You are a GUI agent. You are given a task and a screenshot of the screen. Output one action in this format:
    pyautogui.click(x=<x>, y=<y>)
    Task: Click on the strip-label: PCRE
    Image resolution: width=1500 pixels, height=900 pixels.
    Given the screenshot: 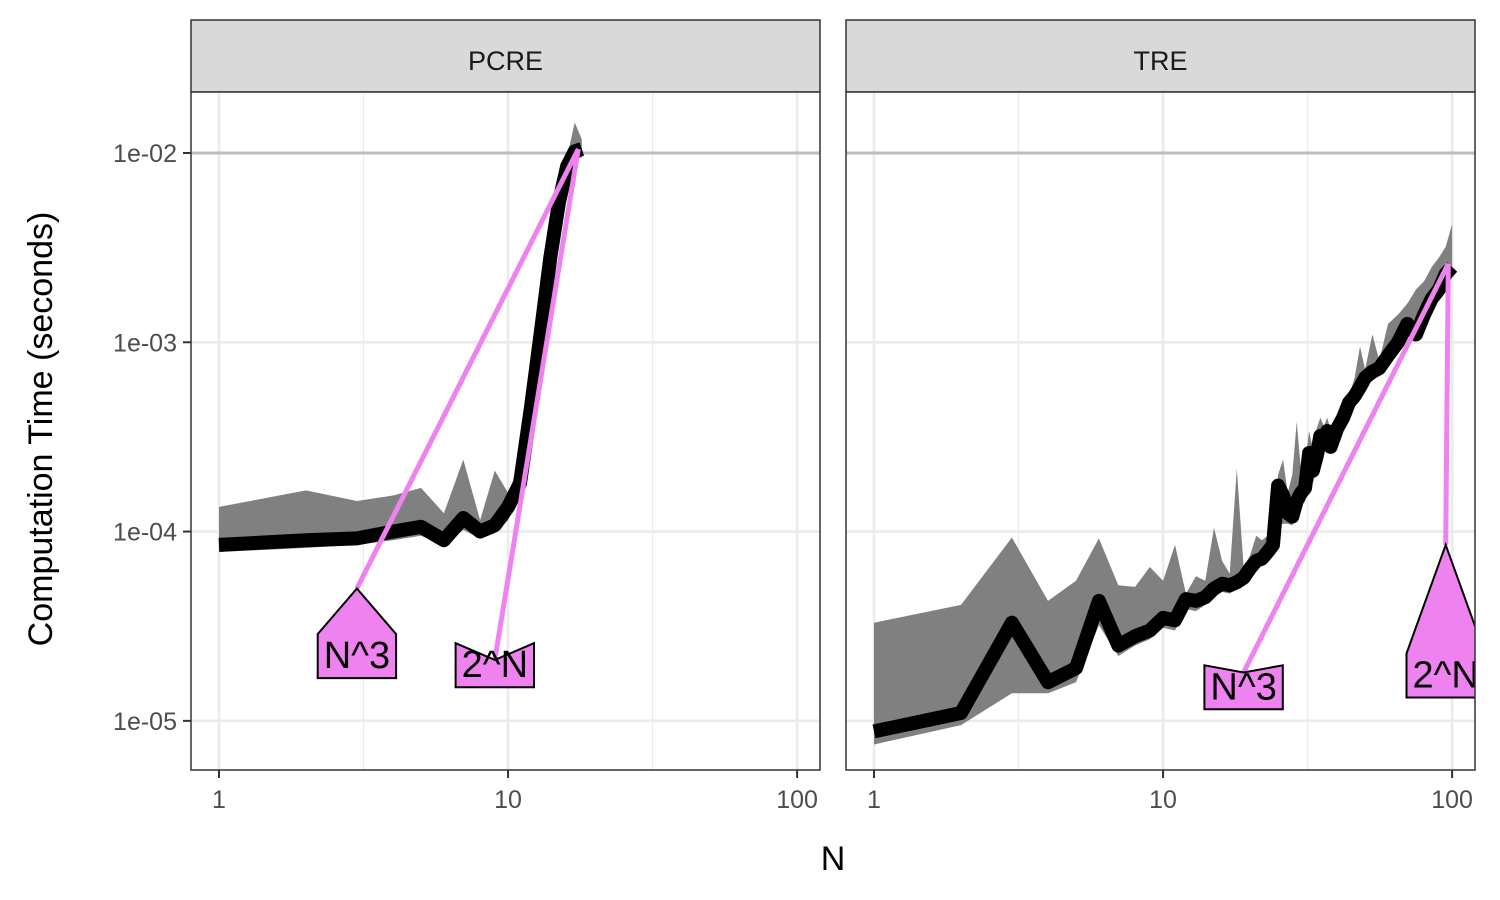 What is the action you would take?
    pyautogui.click(x=505, y=61)
    